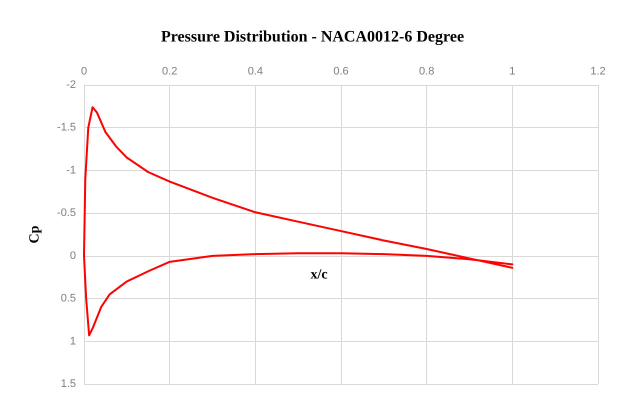 This screenshot has height=405, width=625. I want to click on x-tick-label: 0.4, so click(255, 72).